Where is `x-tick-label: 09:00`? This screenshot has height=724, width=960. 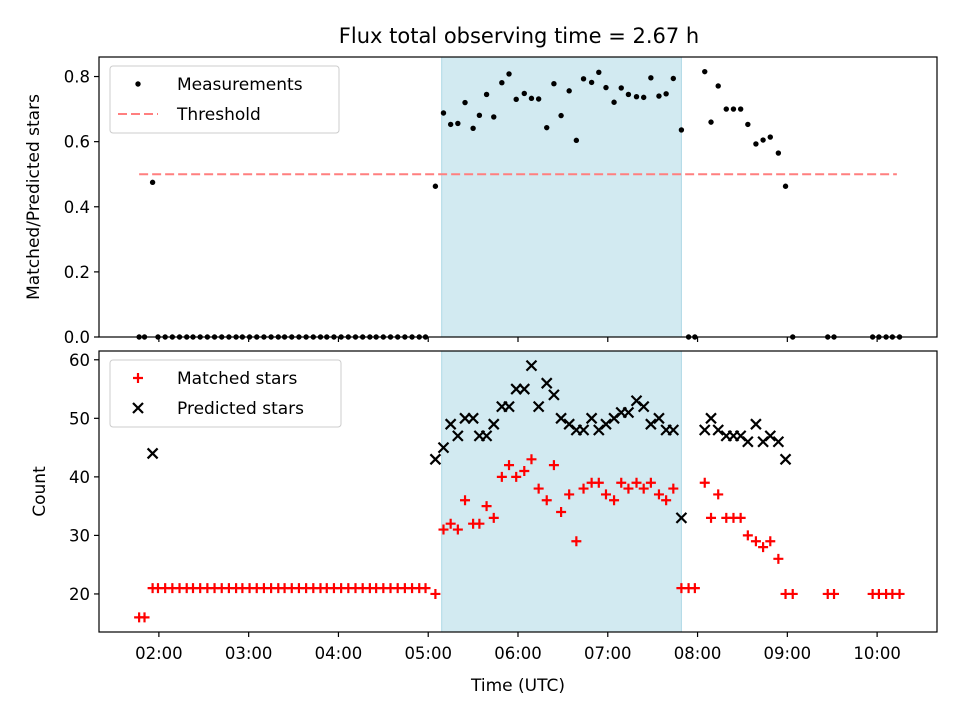
x-tick-label: 09:00 is located at coordinates (788, 653).